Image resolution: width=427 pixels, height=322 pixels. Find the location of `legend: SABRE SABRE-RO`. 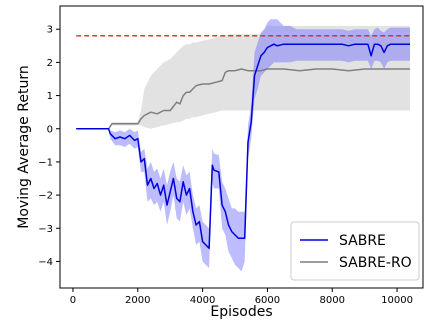

legend: SABRE SABRE-RO is located at coordinates (355, 251).